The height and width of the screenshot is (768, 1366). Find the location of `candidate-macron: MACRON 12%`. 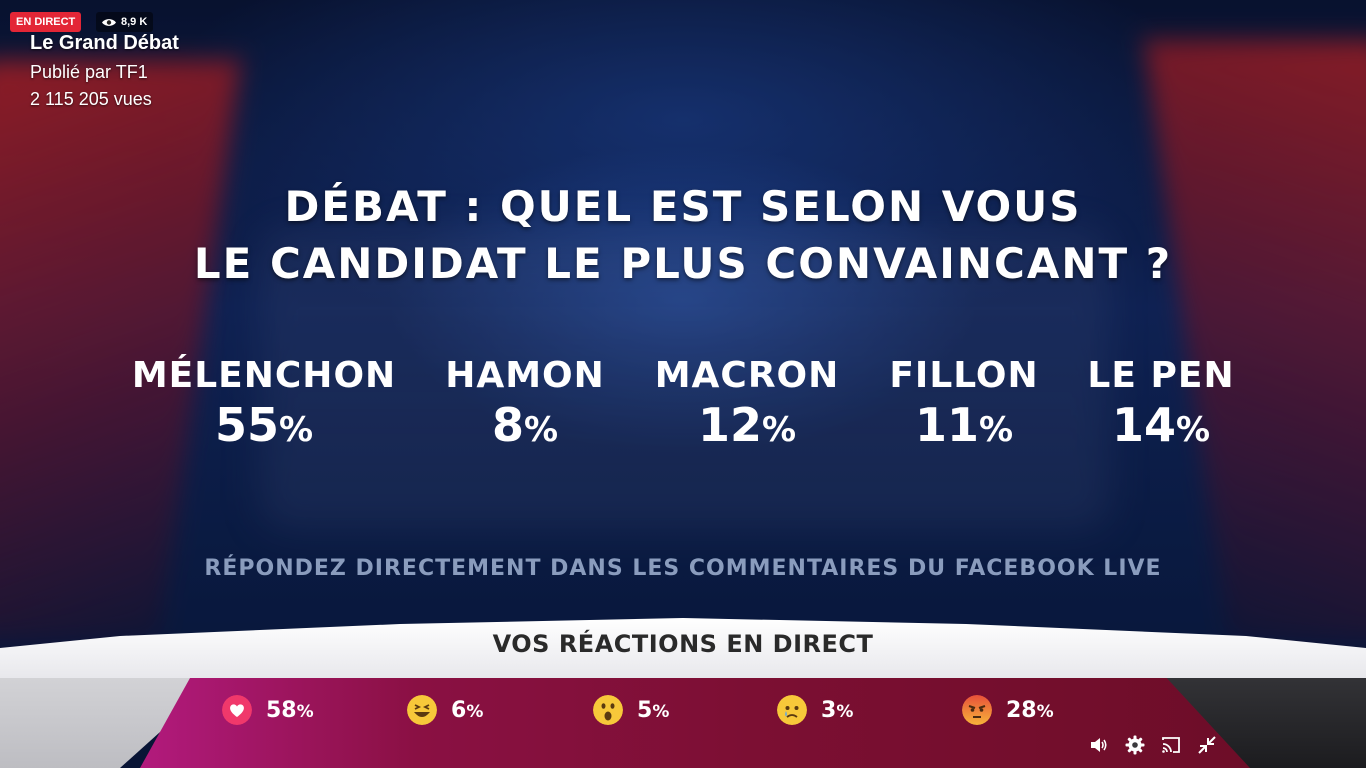

candidate-macron: MACRON 12% is located at coordinates (747, 403).